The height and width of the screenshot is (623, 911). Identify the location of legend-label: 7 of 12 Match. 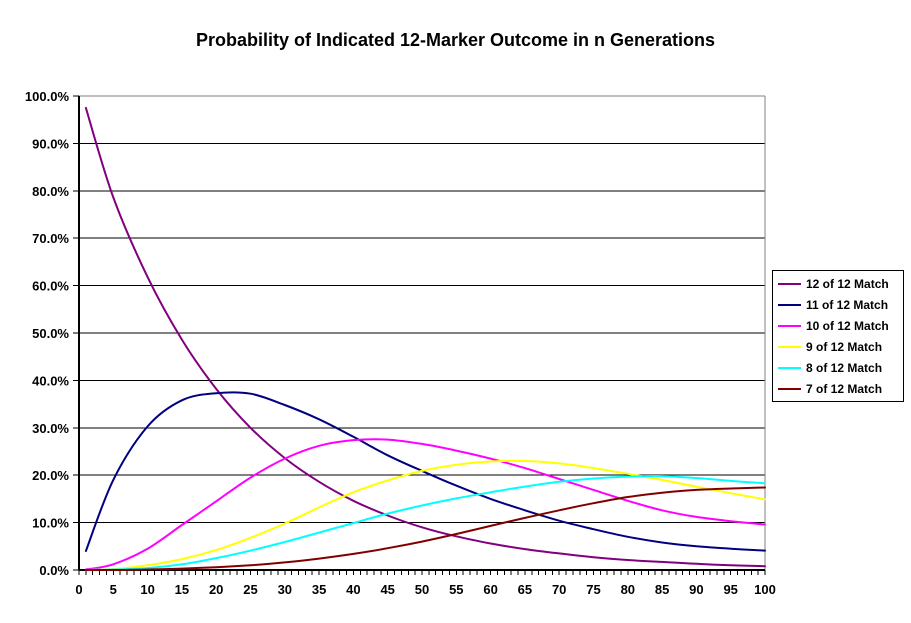
(844, 388).